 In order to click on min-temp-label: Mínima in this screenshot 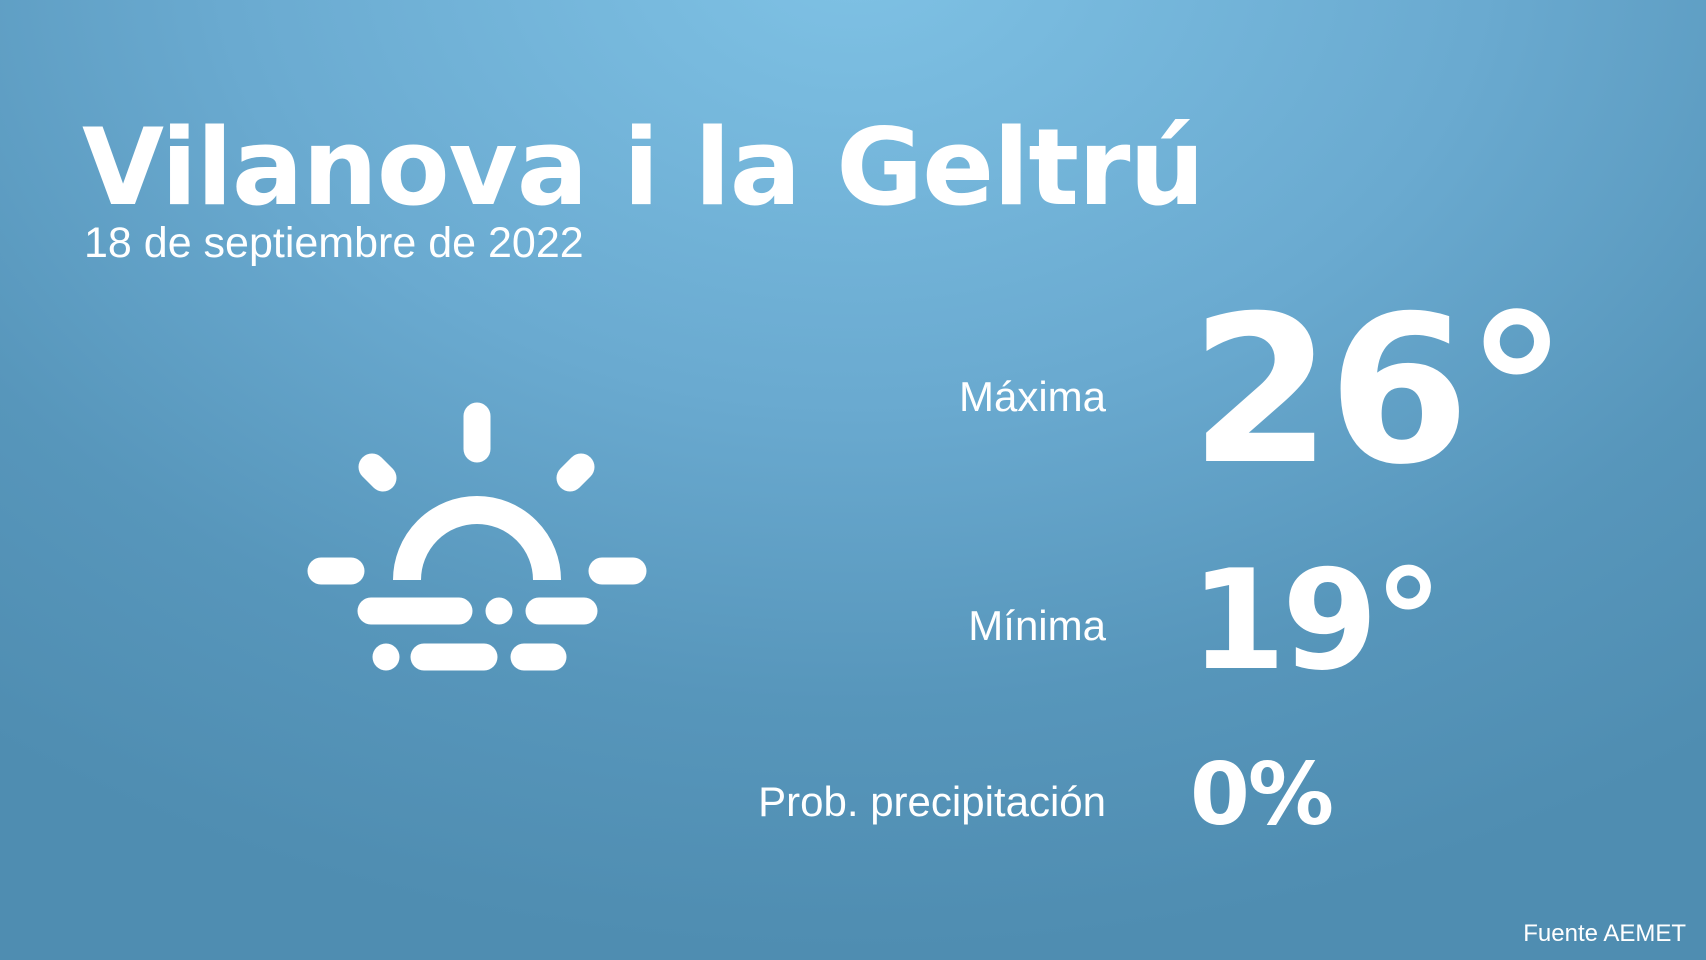, I will do `click(1037, 625)`.